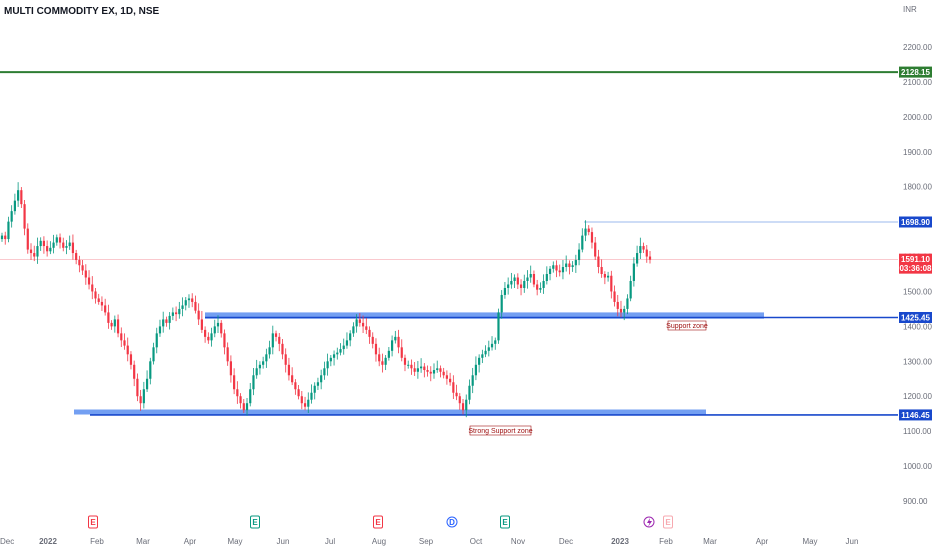  Describe the element at coordinates (917, 326) in the screenshot. I see `y-tick-label: 1400.00` at that location.